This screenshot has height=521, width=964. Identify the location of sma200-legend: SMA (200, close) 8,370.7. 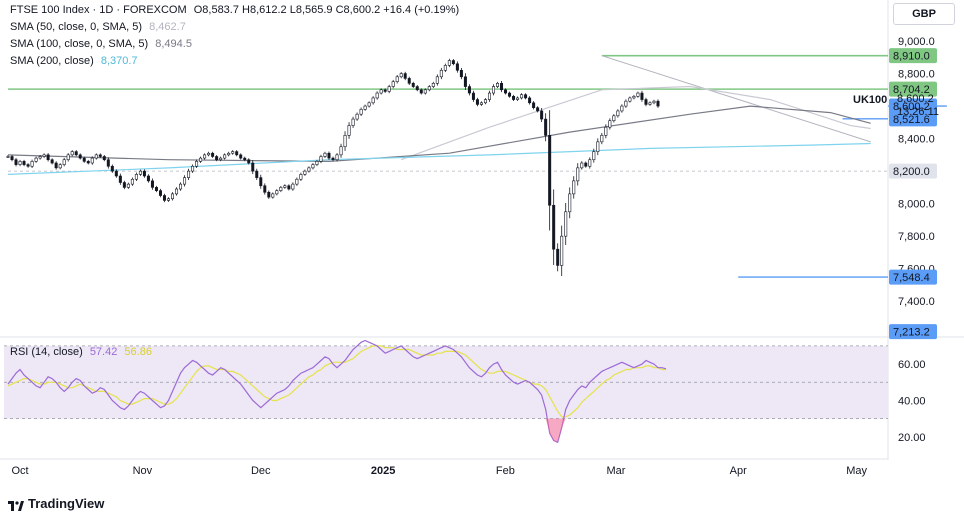
(76, 61).